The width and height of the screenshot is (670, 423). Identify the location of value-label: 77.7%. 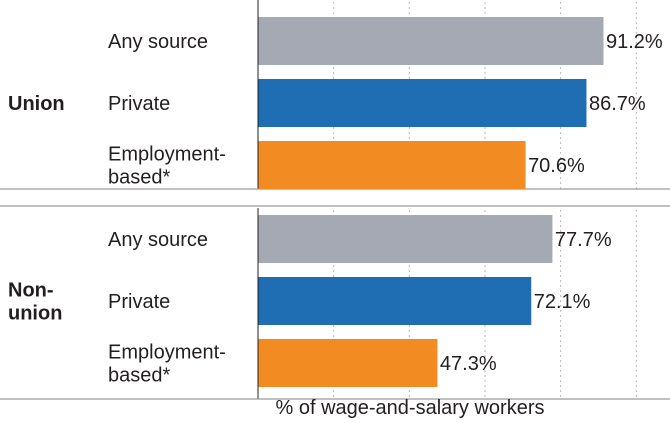
(583, 240).